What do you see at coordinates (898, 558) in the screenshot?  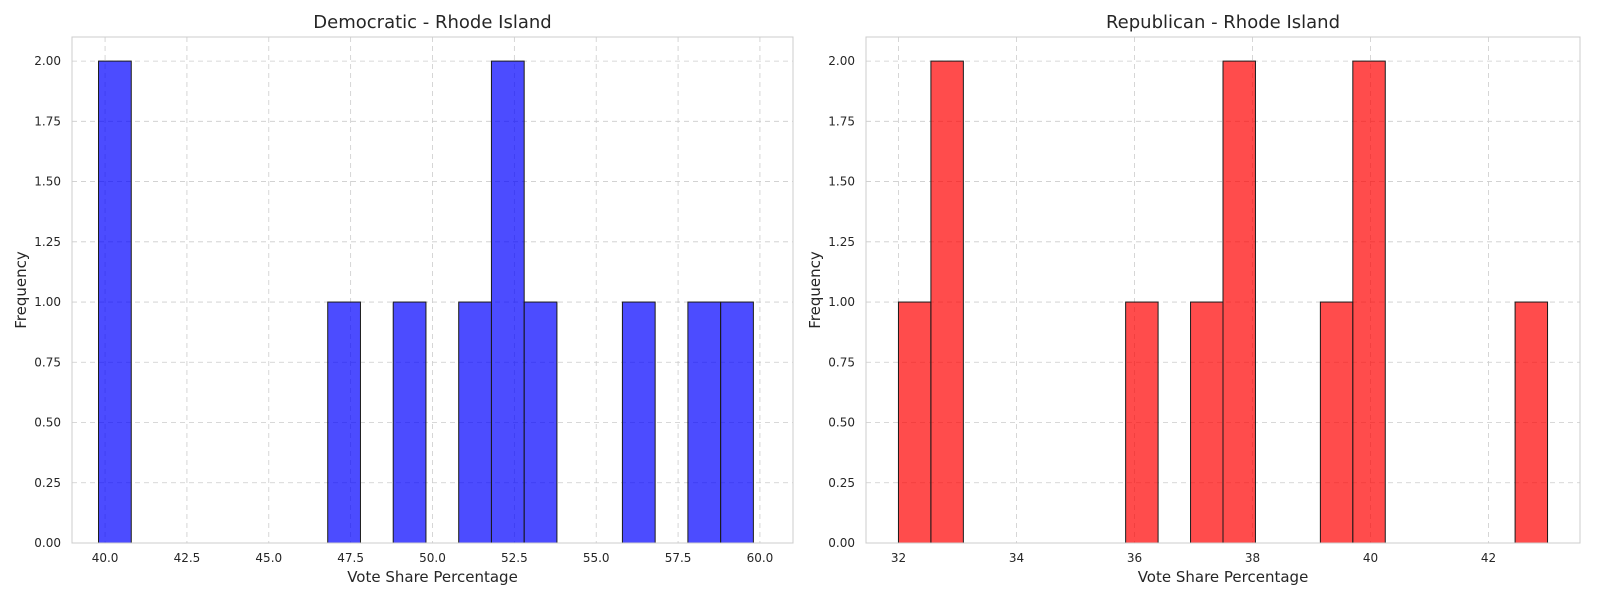 I see `republican-x-tick-label: 32` at bounding box center [898, 558].